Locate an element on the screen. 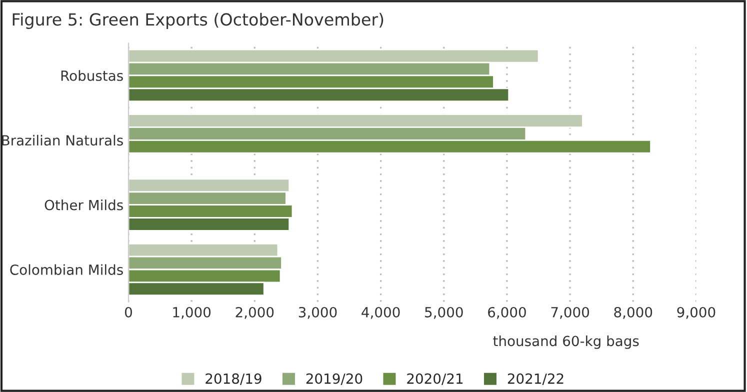 Image resolution: width=747 pixels, height=392 pixels. x-tick-label: 5,000 is located at coordinates (444, 312).